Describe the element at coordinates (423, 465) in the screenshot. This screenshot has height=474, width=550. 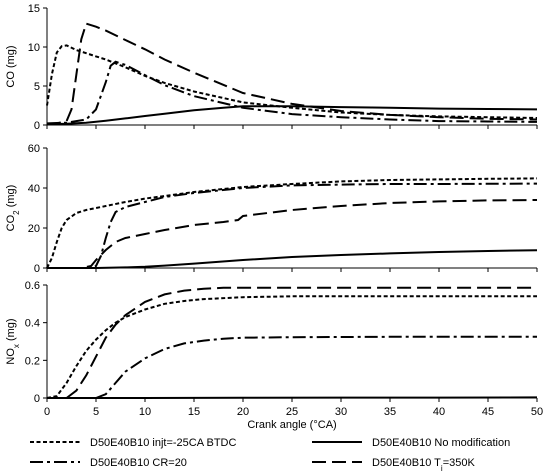
I see `legend-label: D50E40B10 Ti=350K` at that location.